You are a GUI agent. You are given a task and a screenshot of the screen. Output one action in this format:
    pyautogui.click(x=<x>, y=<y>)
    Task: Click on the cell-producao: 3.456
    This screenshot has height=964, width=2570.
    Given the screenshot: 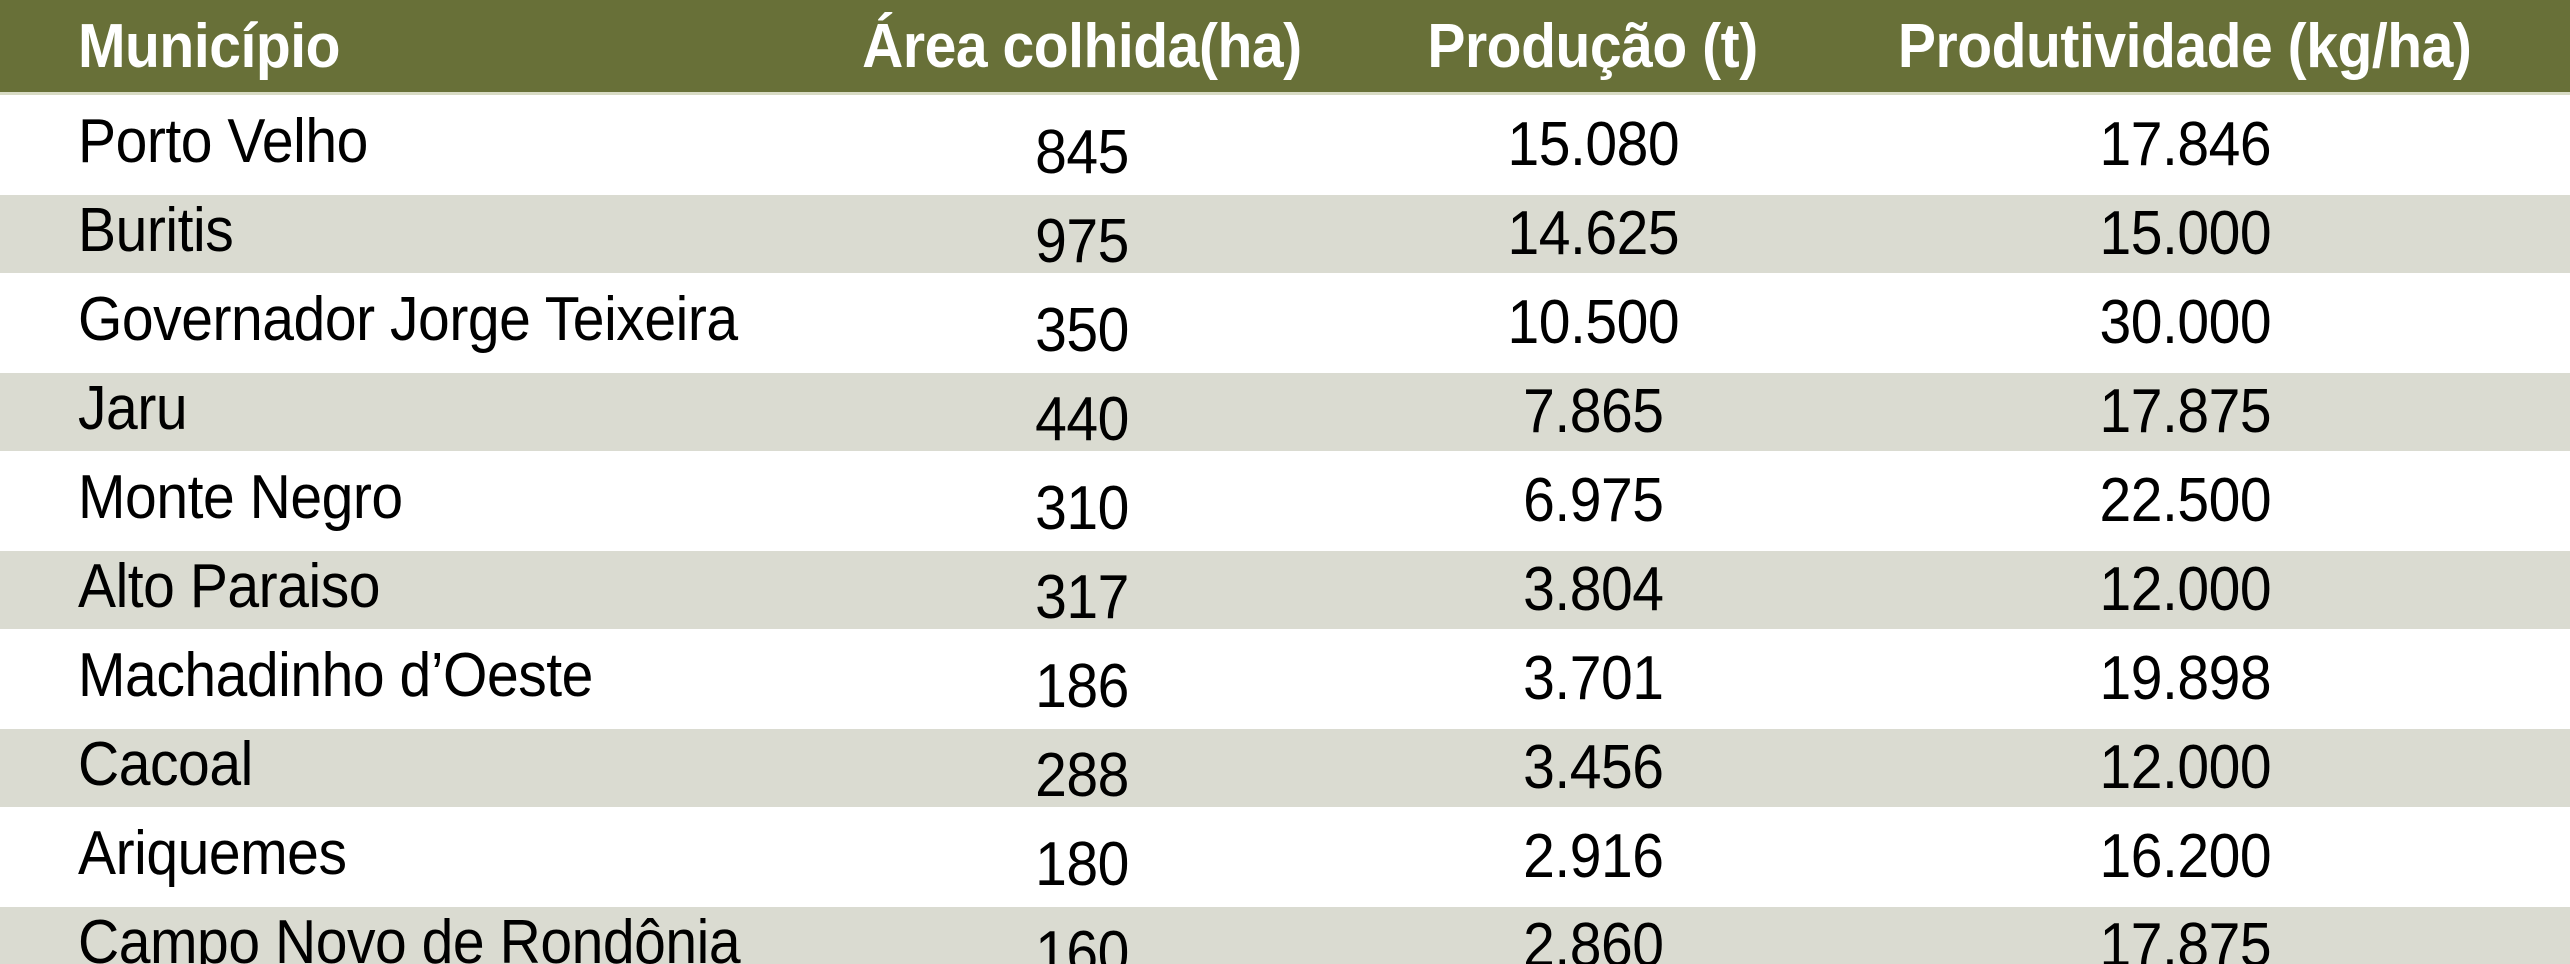 What is the action you would take?
    pyautogui.click(x=1593, y=762)
    